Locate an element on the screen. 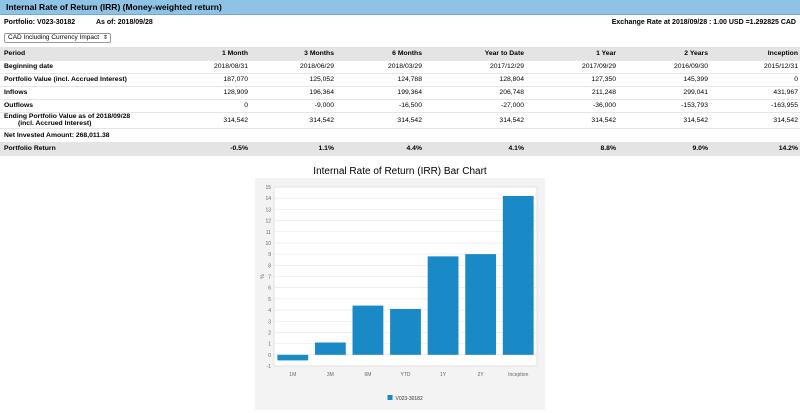 Image resolution: width=800 pixels, height=413 pixels. table-cell: -36,000 is located at coordinates (572, 106).